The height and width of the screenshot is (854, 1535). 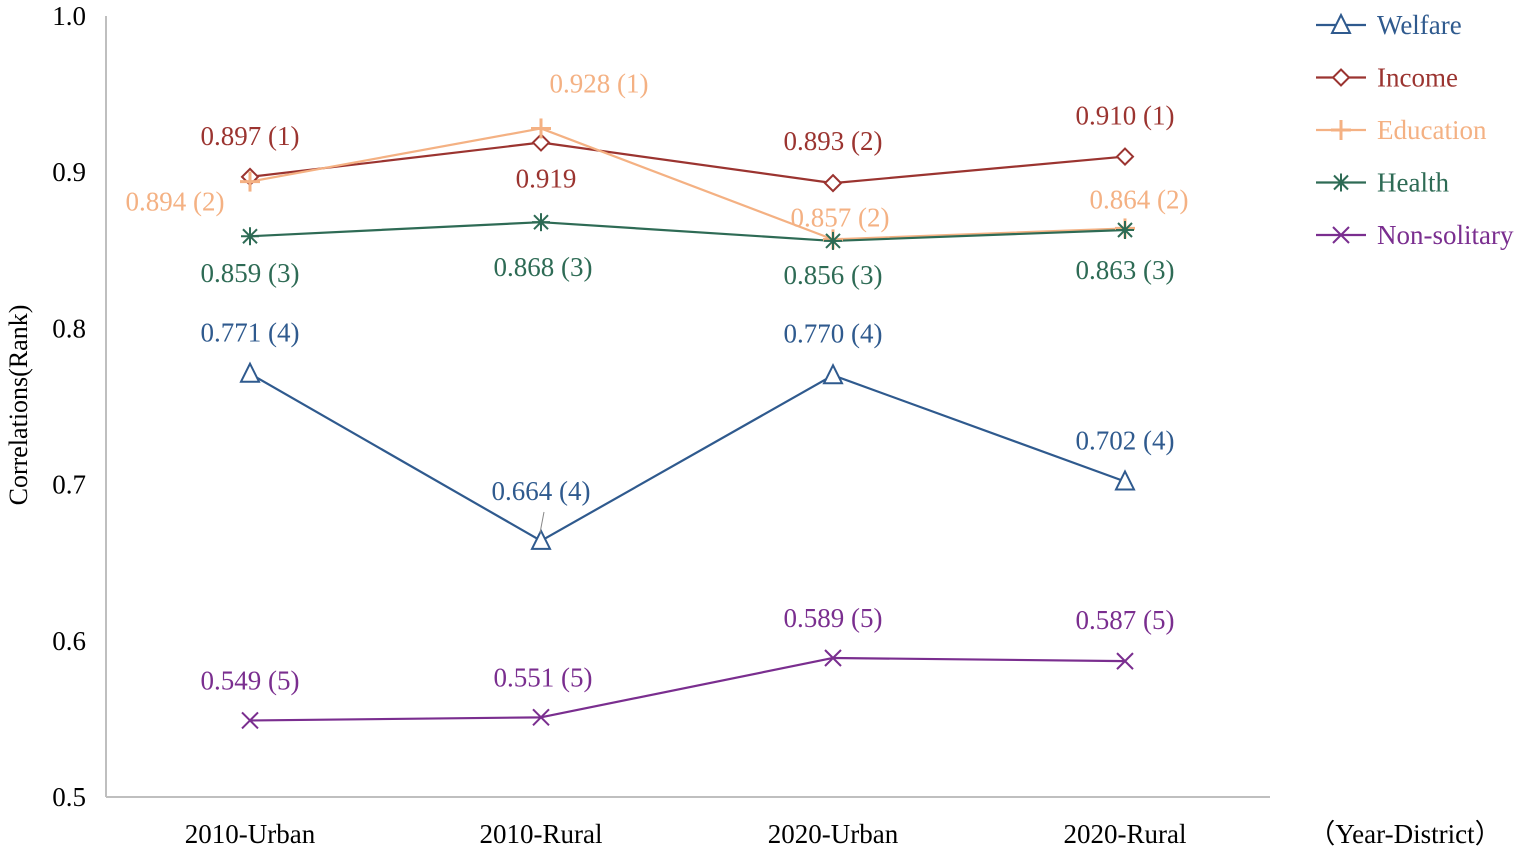 What do you see at coordinates (687, 163) in the screenshot?
I see `series-line-income` at bounding box center [687, 163].